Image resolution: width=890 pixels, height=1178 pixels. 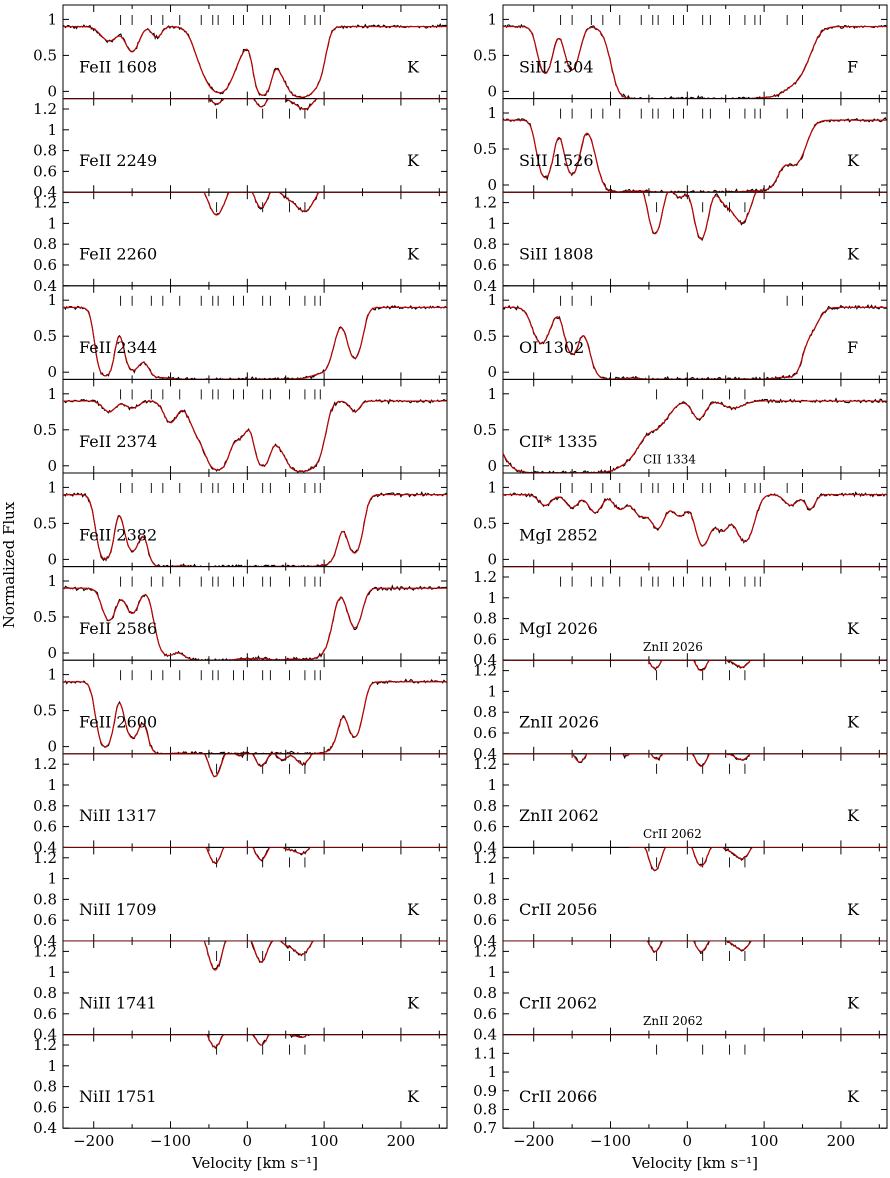 What do you see at coordinates (558, 628) in the screenshot?
I see `ion-label: MgI 2026` at bounding box center [558, 628].